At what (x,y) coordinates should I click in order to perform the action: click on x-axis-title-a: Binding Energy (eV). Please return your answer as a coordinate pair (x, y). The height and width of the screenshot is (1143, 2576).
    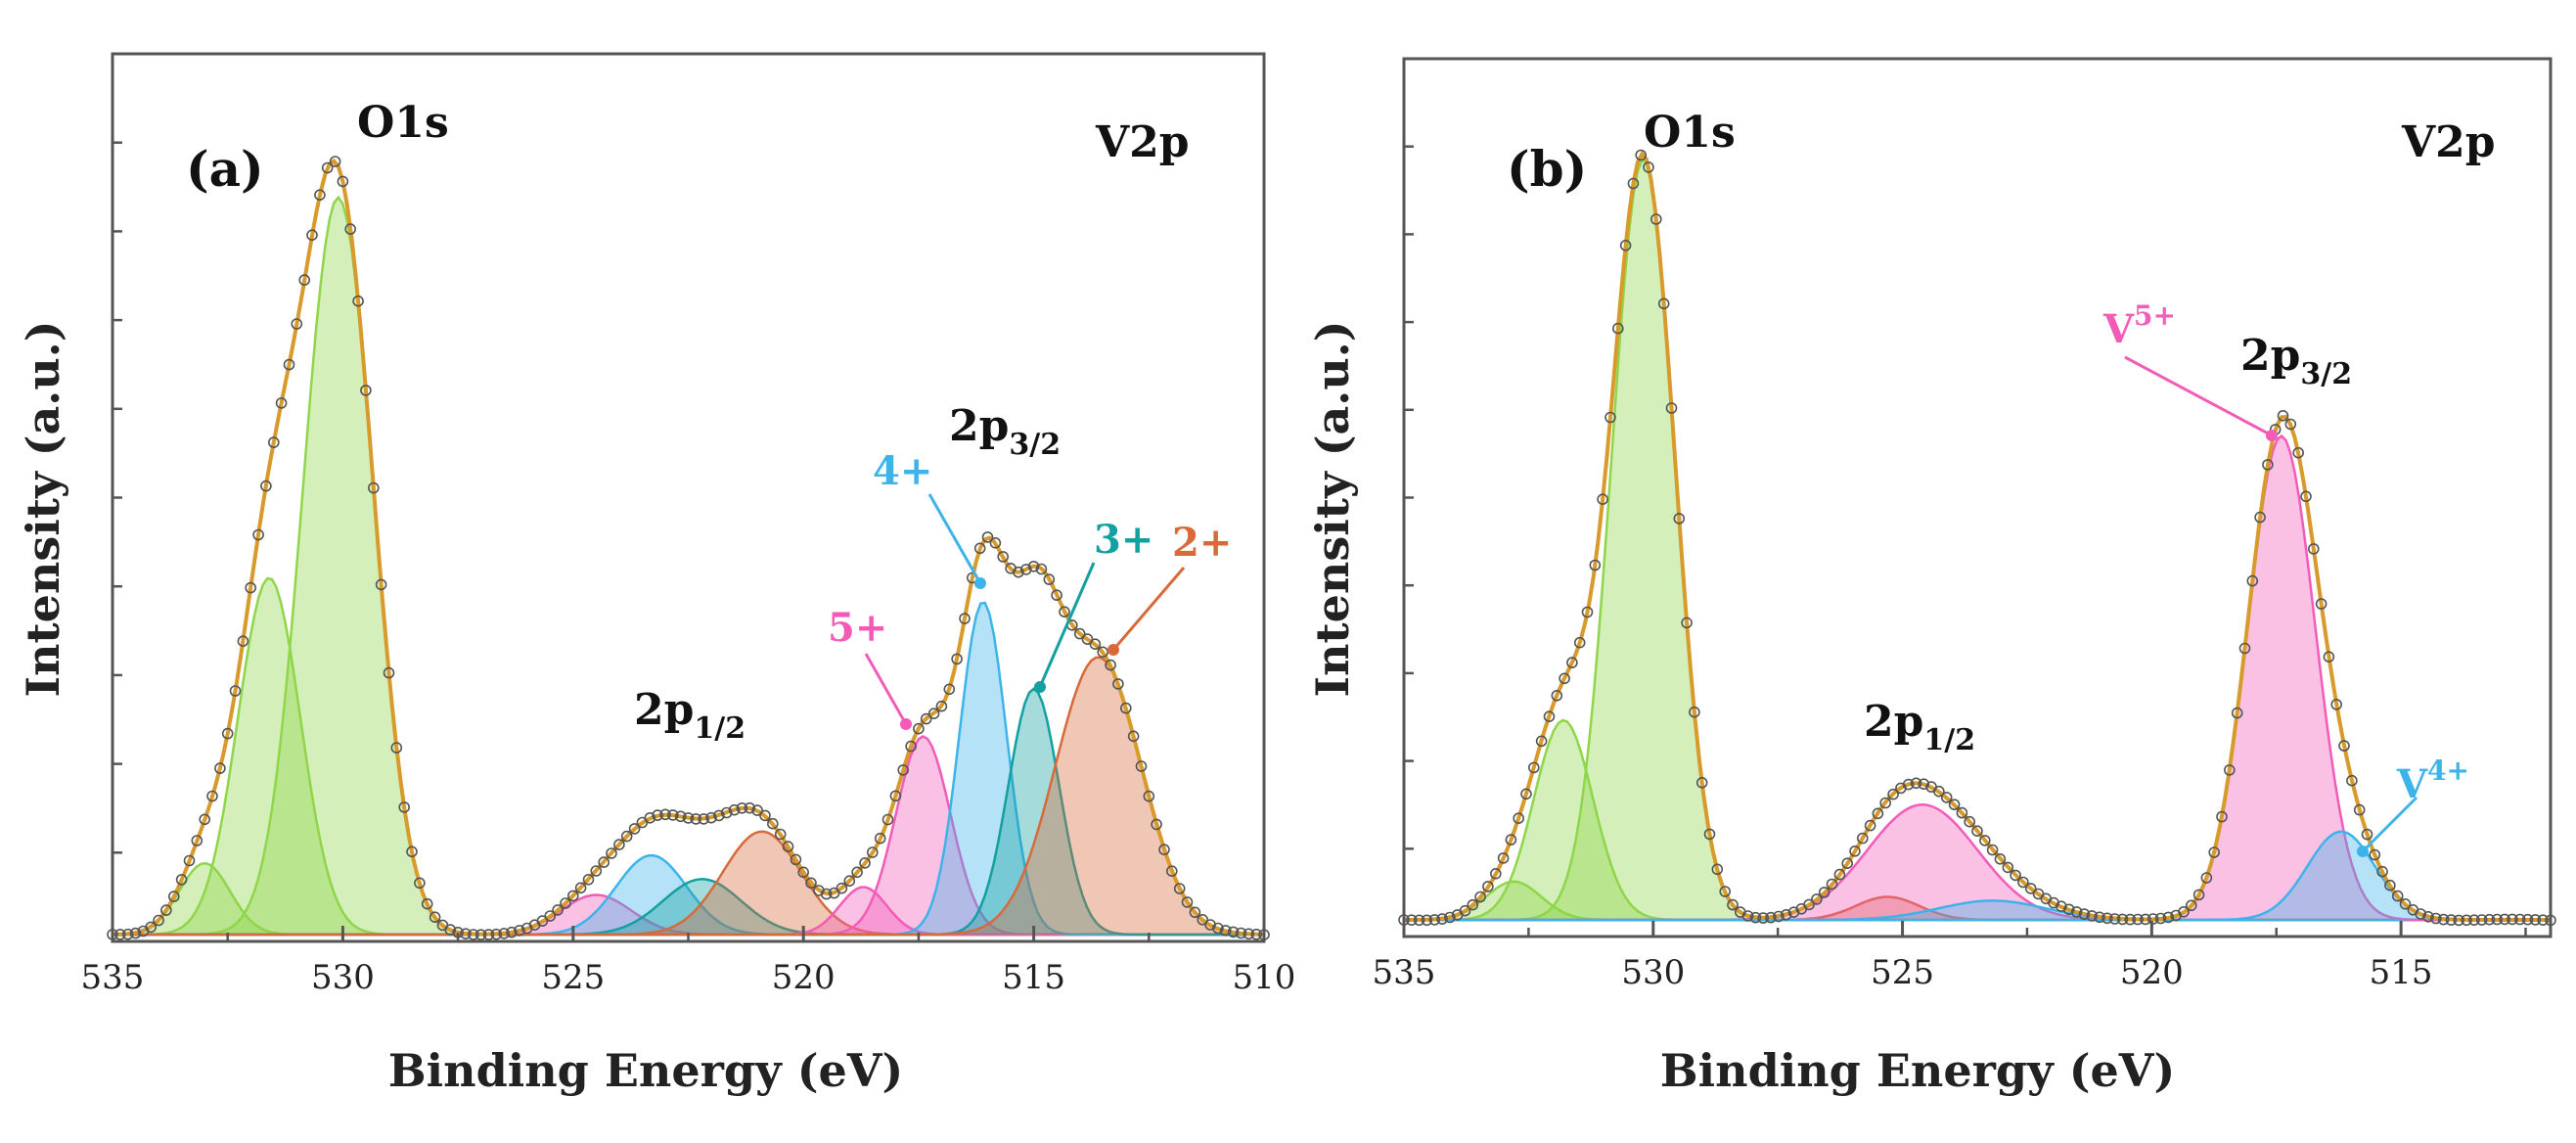
    Looking at the image, I should click on (645, 1070).